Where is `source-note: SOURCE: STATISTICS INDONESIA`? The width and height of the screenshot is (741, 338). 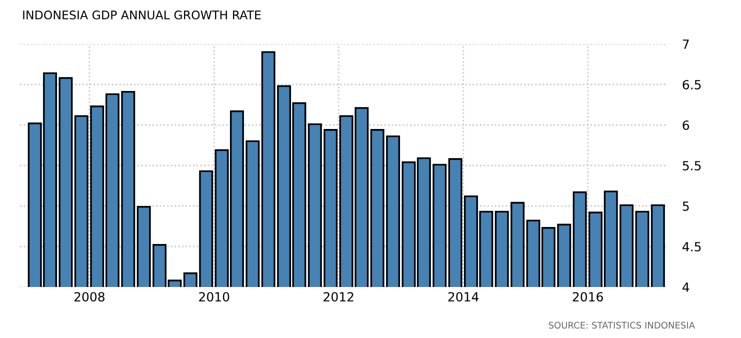 source-note: SOURCE: STATISTICS INDONESIA is located at coordinates (621, 325).